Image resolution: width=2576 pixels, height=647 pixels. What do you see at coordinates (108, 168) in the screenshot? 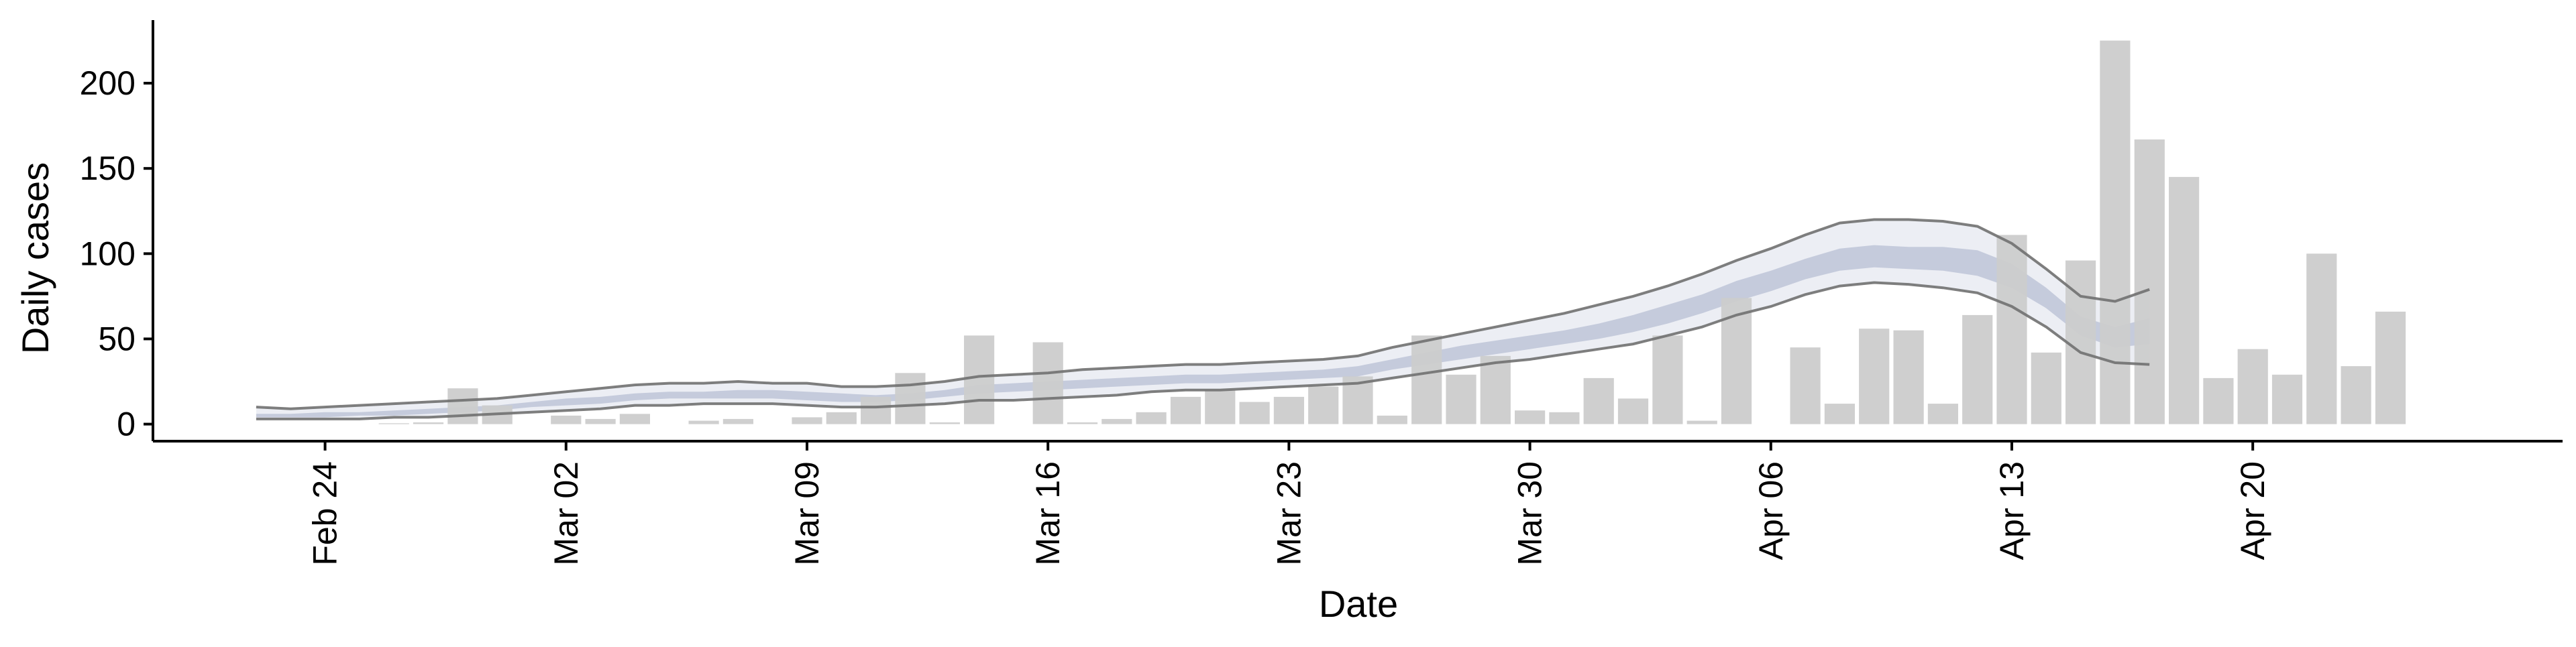
I see `y-tick-label: 150` at bounding box center [108, 168].